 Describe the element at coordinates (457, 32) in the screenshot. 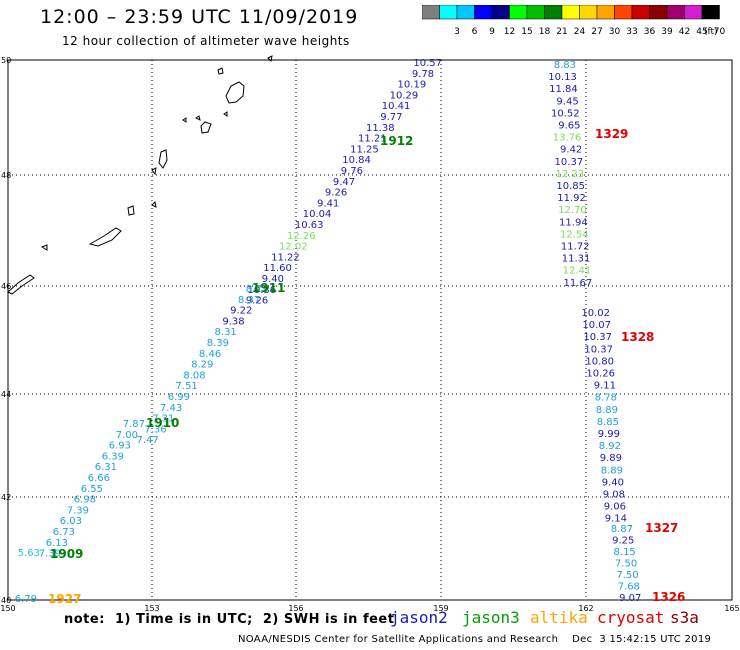

I see `colorbar-label: 3` at that location.